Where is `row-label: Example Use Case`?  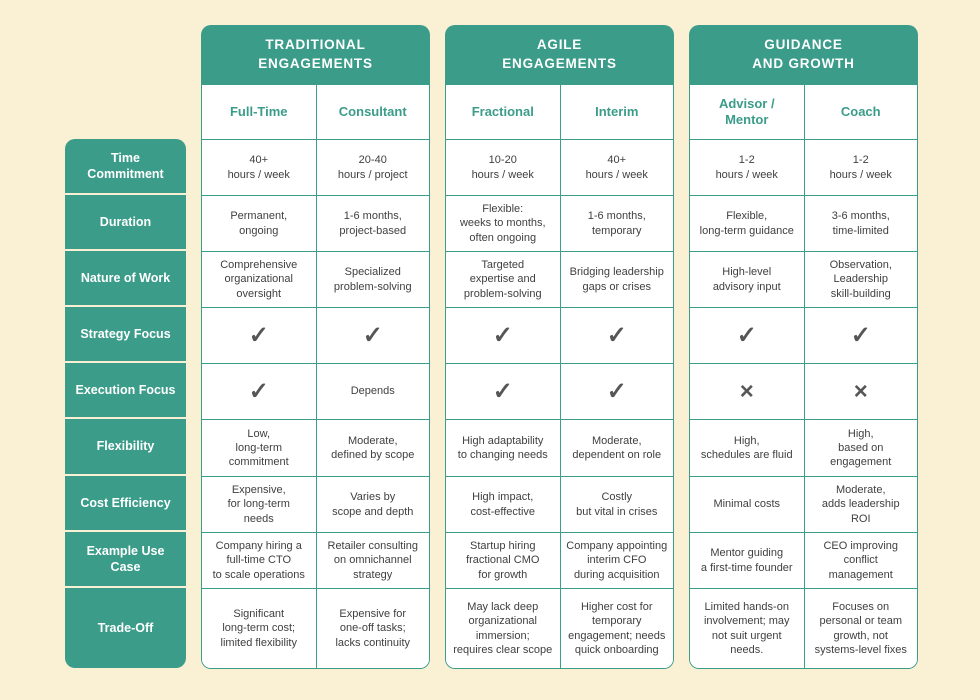
row-label: Example Use Case is located at coordinates (125, 560).